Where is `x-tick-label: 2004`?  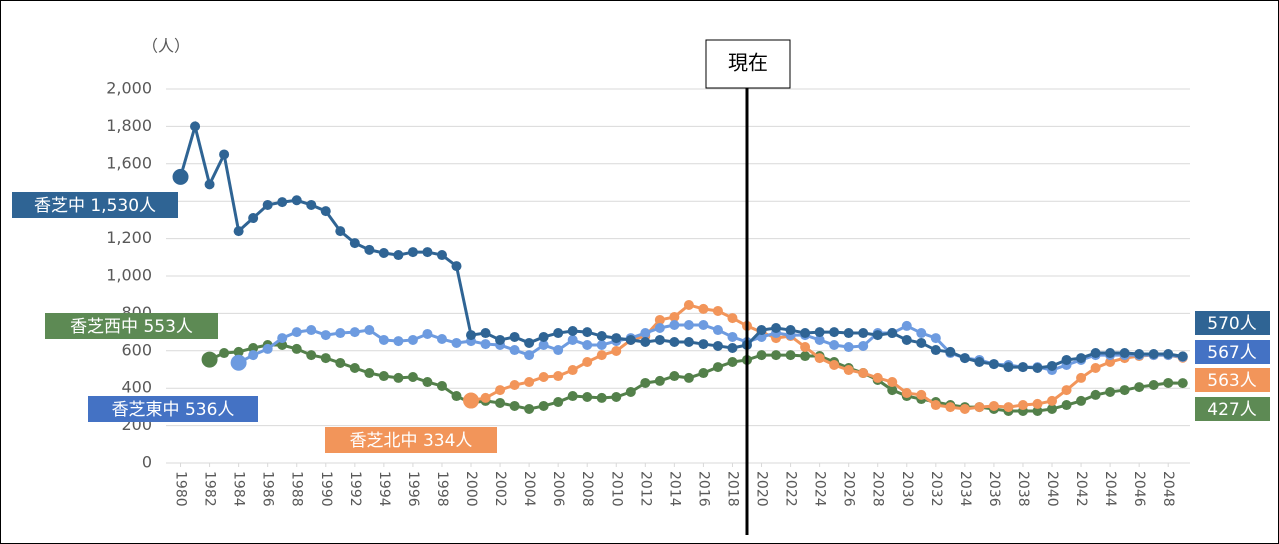
x-tick-label: 2004 is located at coordinates (529, 489).